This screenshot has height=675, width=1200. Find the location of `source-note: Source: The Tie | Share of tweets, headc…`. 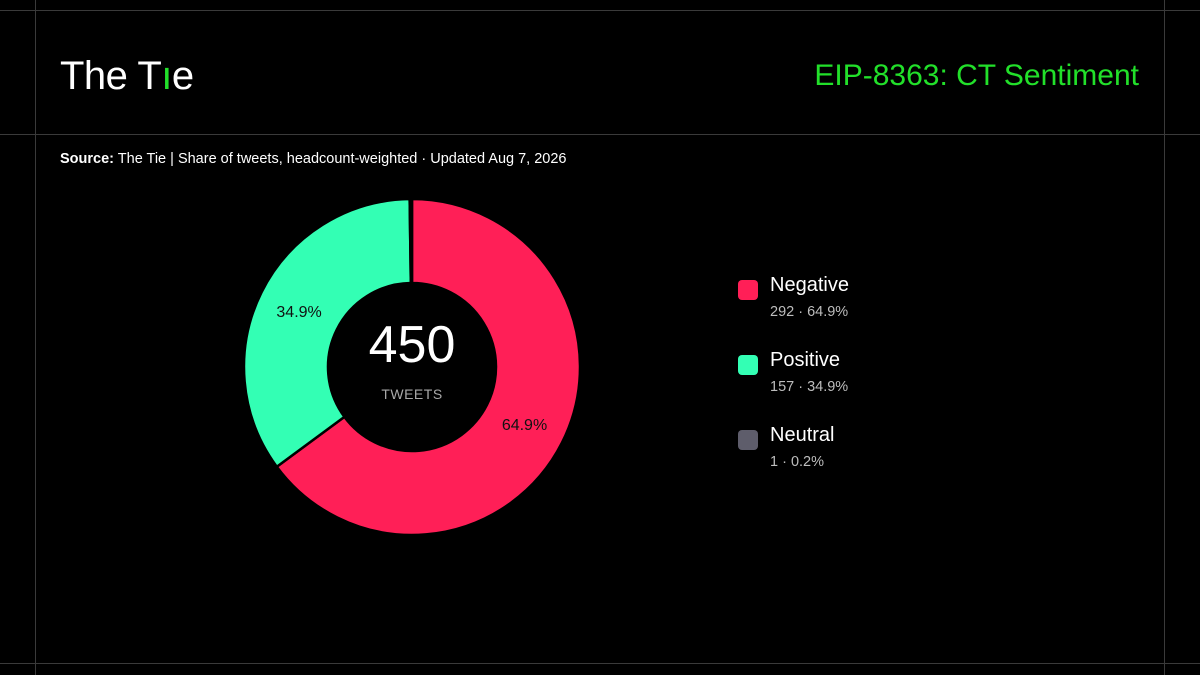

source-note: Source: The Tie | Share of tweets, headc… is located at coordinates (313, 159).